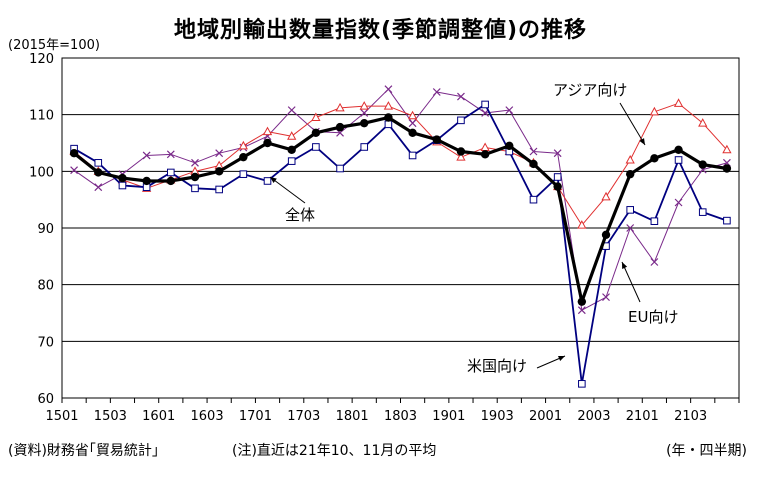  I want to click on x-tick-label: 1801, so click(352, 416).